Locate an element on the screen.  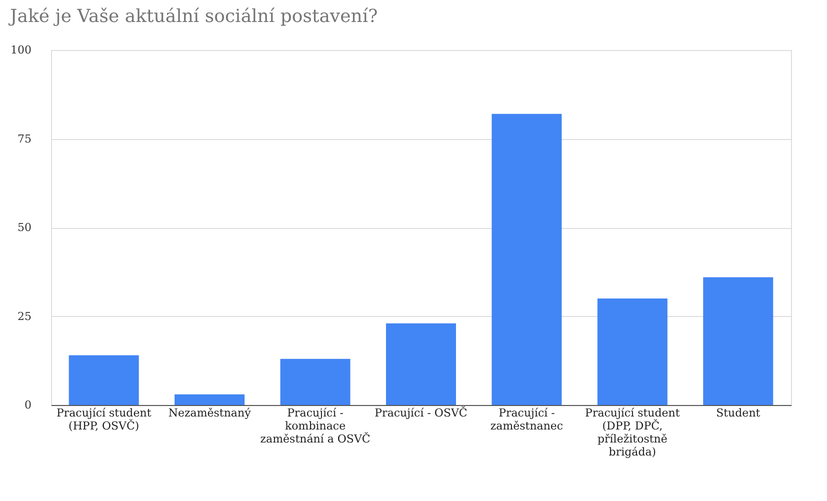
y-tick-label: 100 is located at coordinates (21, 50).